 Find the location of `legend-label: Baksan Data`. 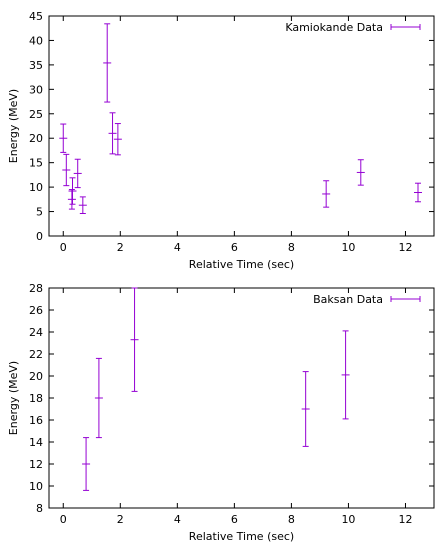

legend-label: Baksan Data is located at coordinates (348, 299).